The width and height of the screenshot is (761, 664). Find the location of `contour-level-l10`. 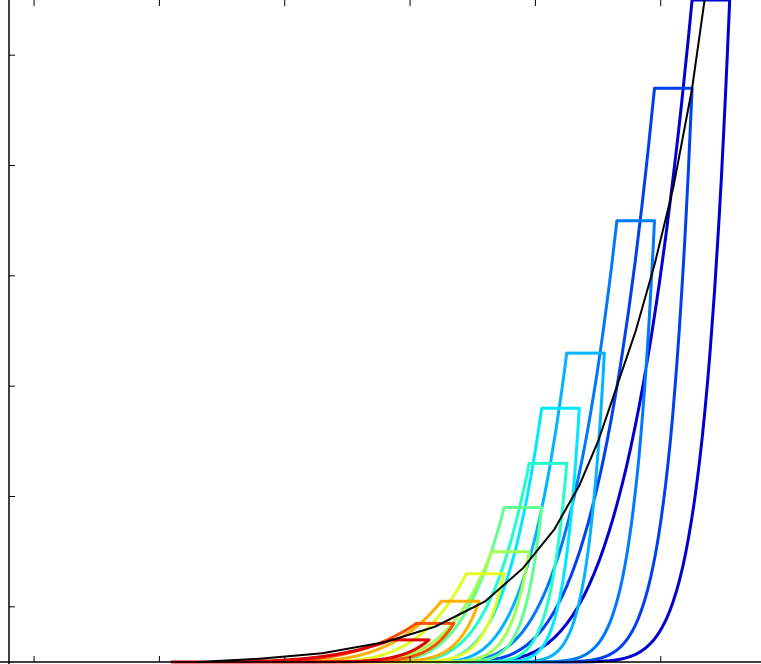

contour-level-l10 is located at coordinates (369, 631).